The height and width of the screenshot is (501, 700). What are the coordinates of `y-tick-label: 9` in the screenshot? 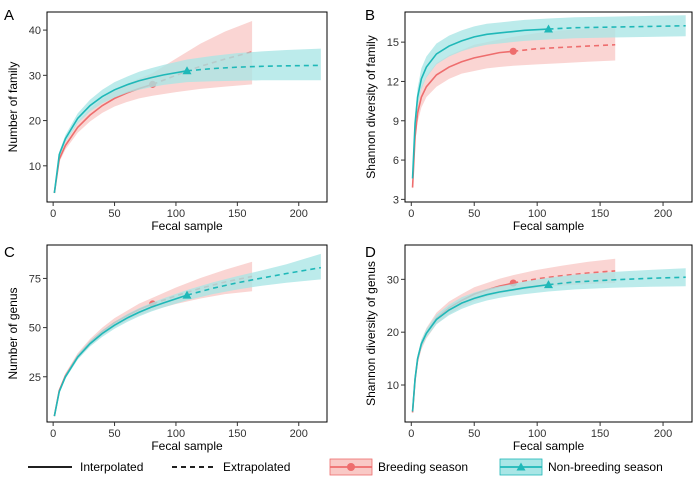 It's located at (396, 122).